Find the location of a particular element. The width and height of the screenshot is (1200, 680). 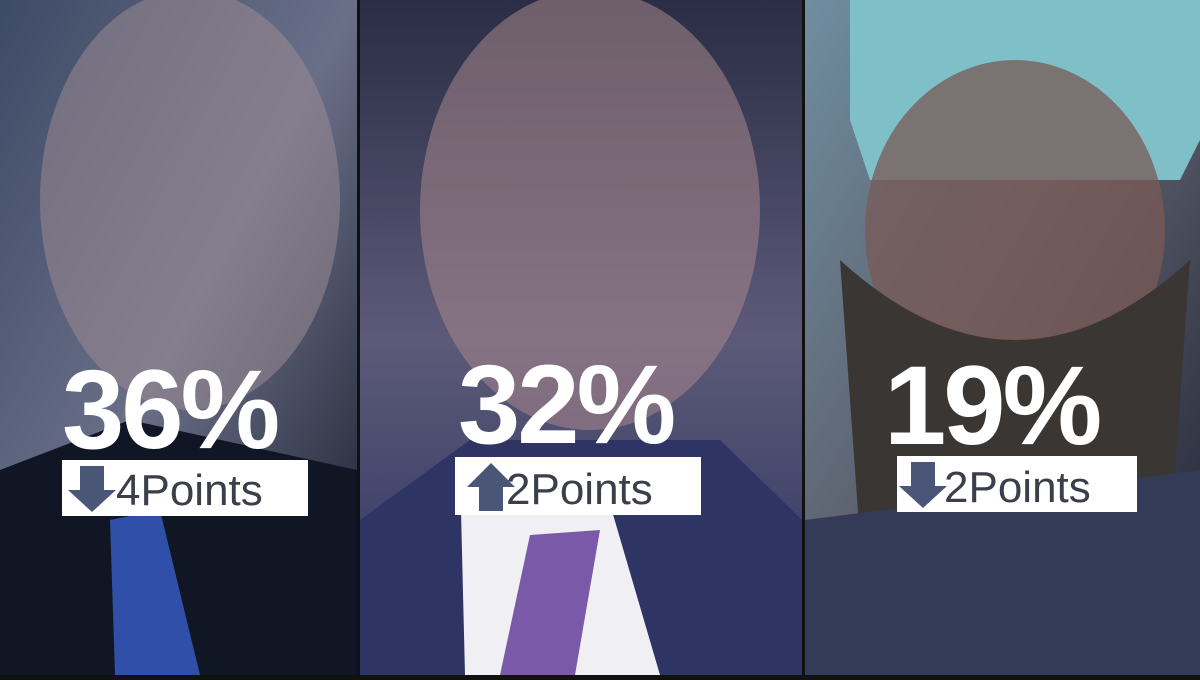

change-box is located at coordinates (1017, 484).